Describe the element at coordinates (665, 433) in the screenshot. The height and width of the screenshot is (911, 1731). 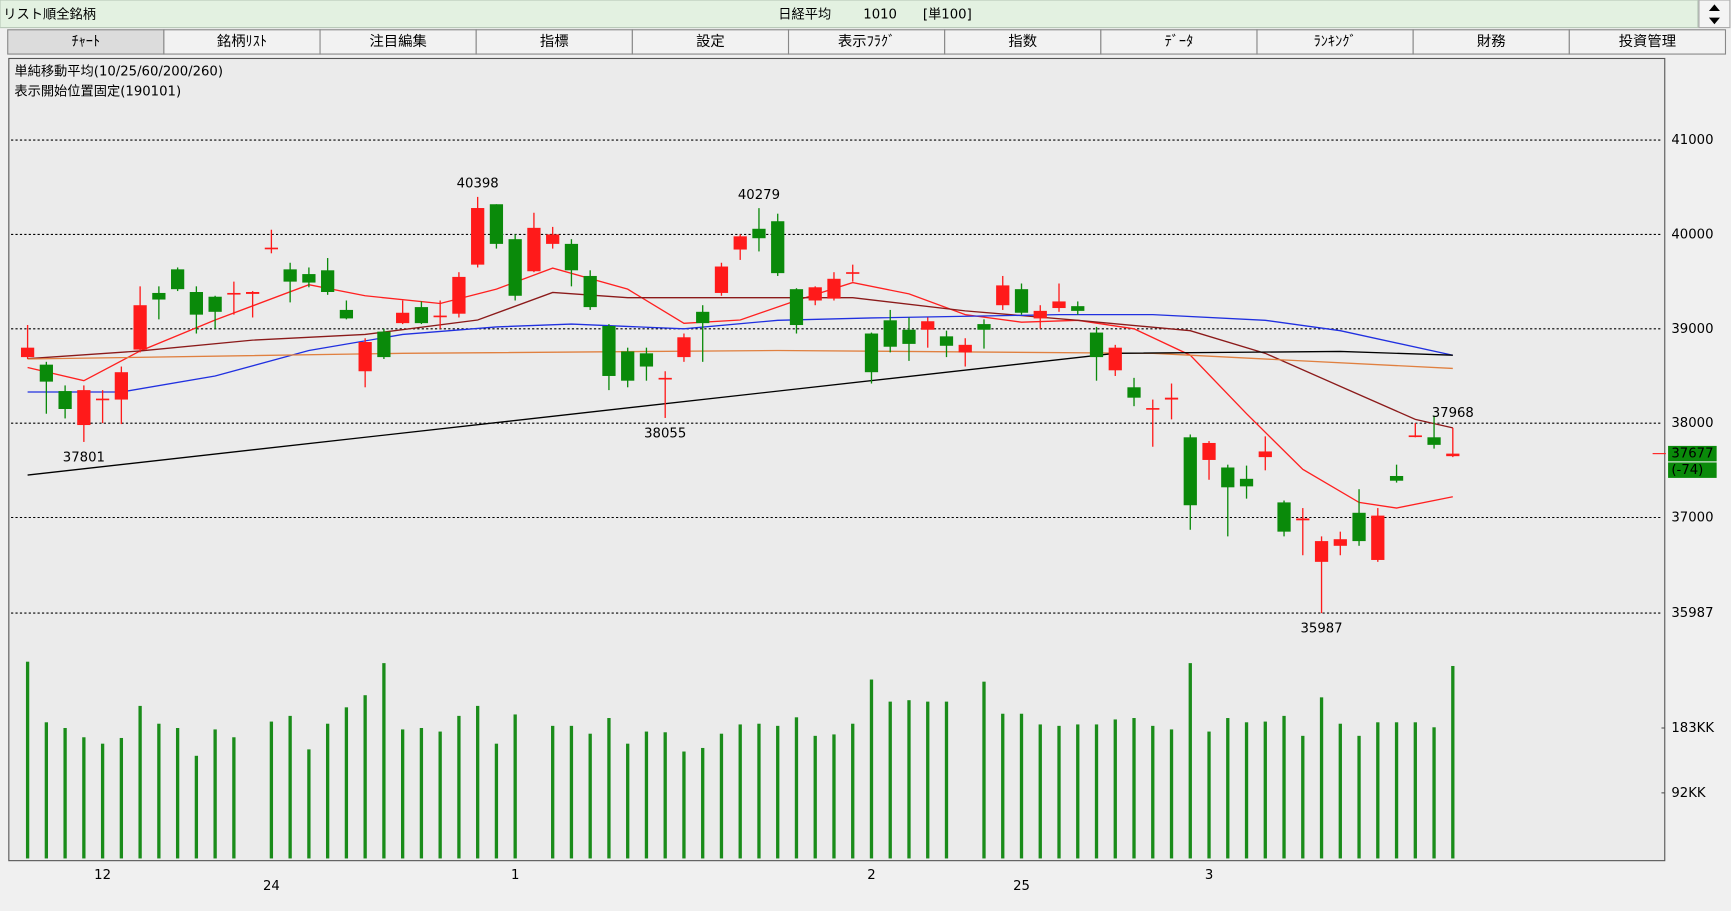
I see `price-annotation: 38055` at that location.